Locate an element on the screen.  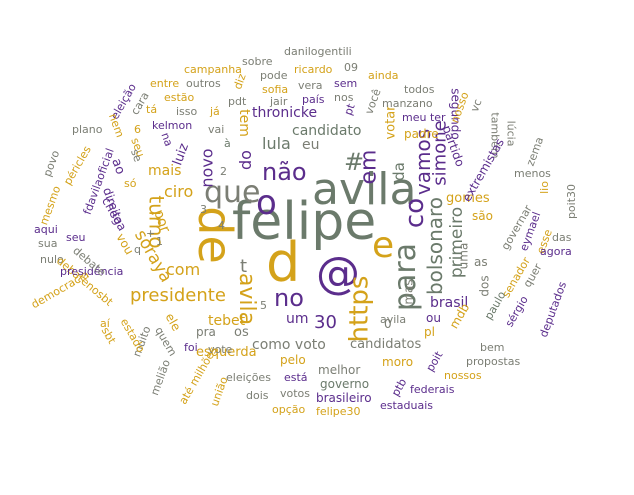
word-a-grave: à is located at coordinates (227, 143).